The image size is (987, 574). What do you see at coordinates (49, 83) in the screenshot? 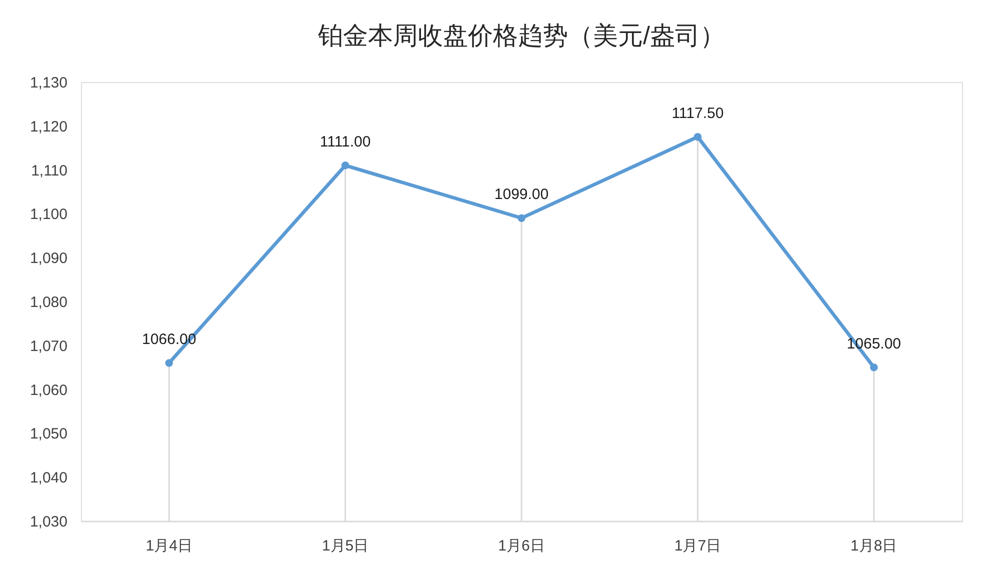
I see `y-tick-label: 1,130` at bounding box center [49, 83].